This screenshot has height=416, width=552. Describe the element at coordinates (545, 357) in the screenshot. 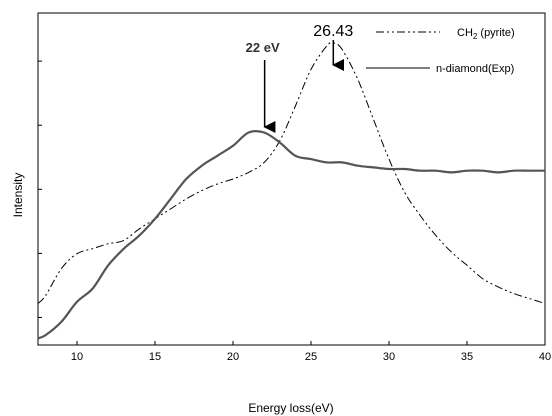

I see `x-tick-label: 40` at that location.